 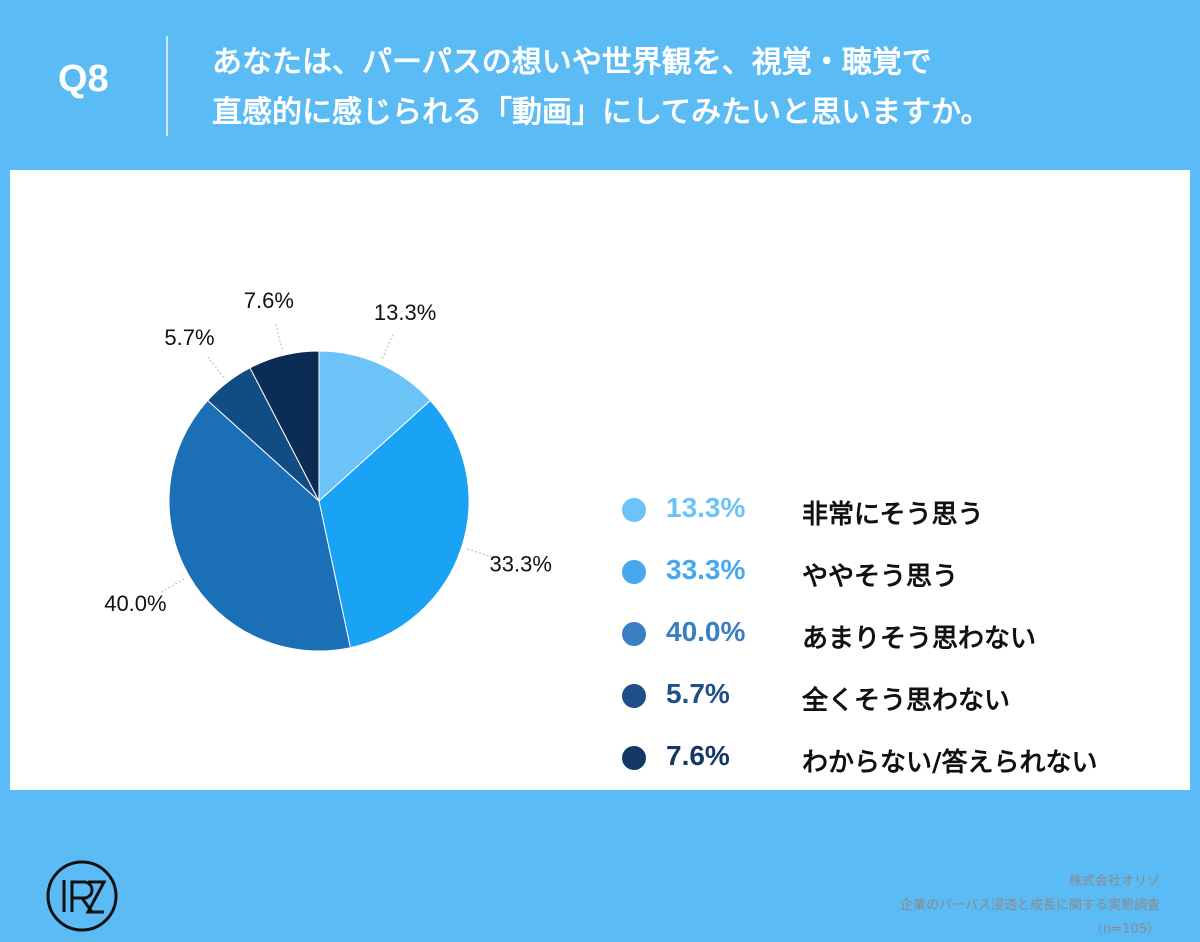 What do you see at coordinates (189, 337) in the screenshot?
I see `data-label-3: 5.7%` at bounding box center [189, 337].